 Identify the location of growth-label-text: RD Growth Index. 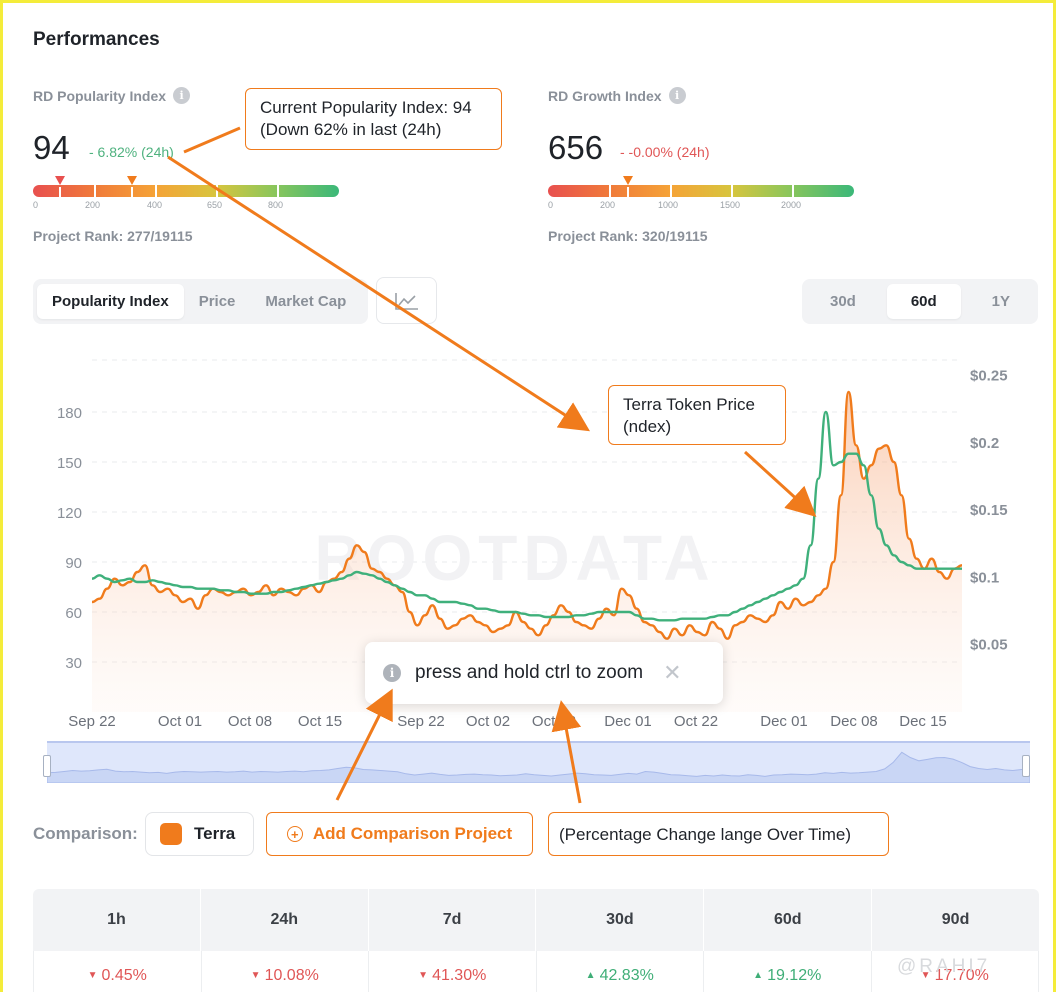
(605, 95).